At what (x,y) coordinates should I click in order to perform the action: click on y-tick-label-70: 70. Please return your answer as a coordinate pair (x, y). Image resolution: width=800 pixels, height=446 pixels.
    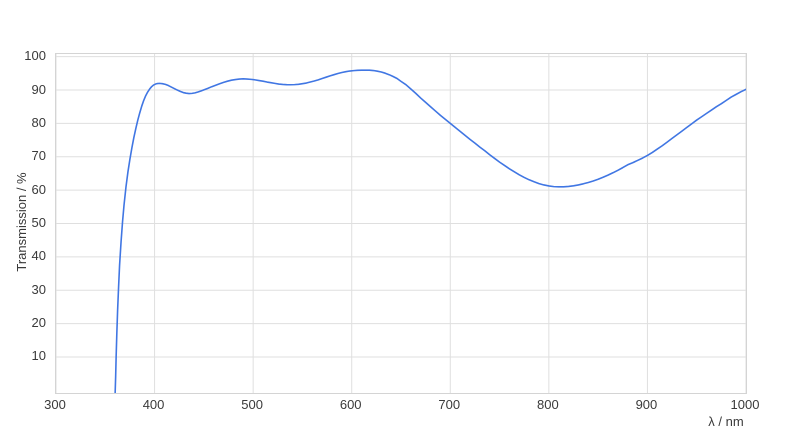
    Looking at the image, I should click on (38, 156).